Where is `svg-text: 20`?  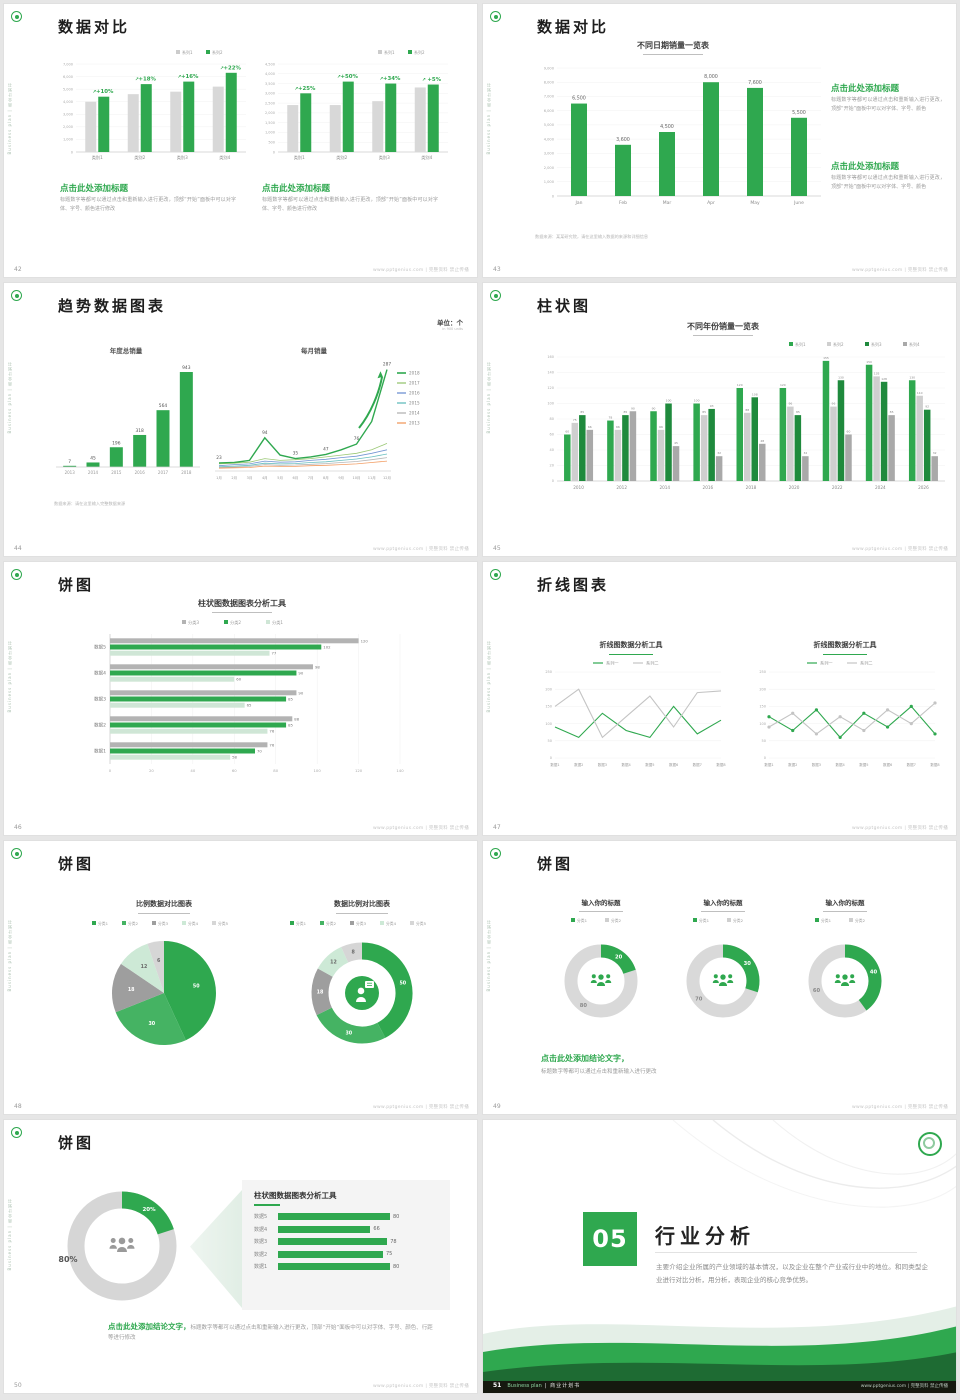
svg-text: 20 is located at coordinates (151, 770).